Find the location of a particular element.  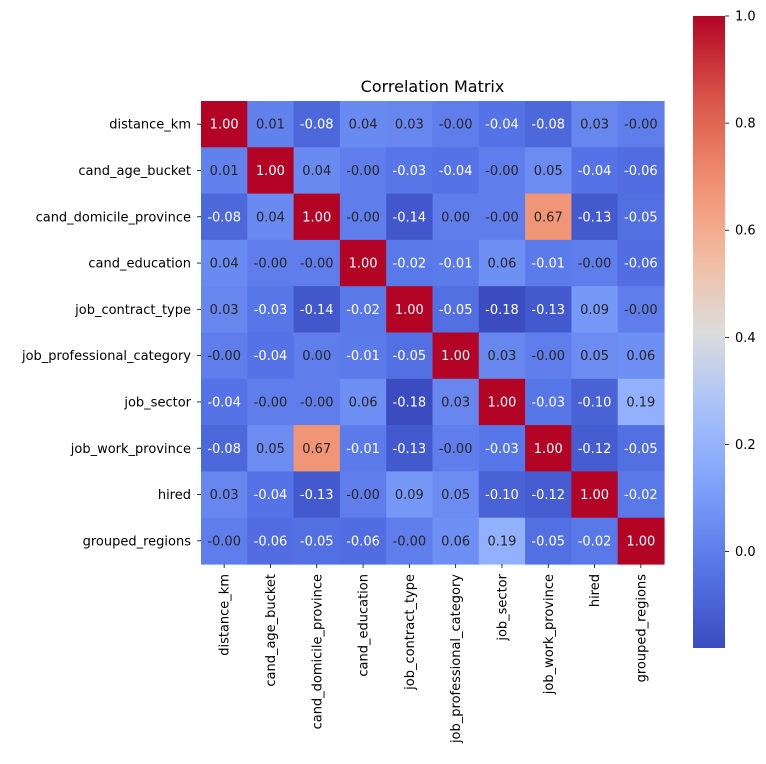

y-tick-label: job_work_province is located at coordinates (130, 449).